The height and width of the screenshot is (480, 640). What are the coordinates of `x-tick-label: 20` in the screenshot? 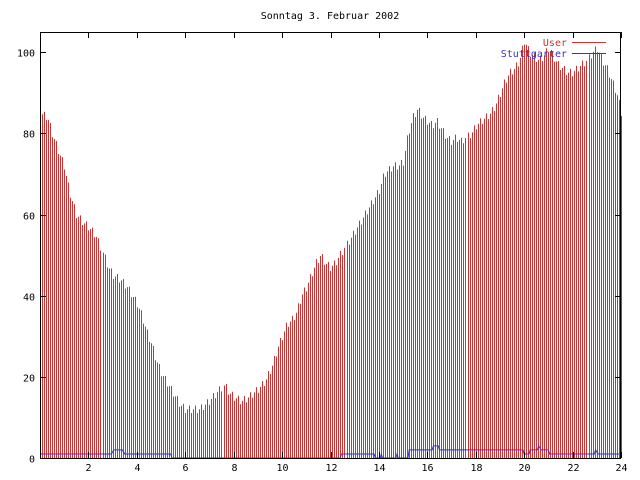 It's located at (524, 468).